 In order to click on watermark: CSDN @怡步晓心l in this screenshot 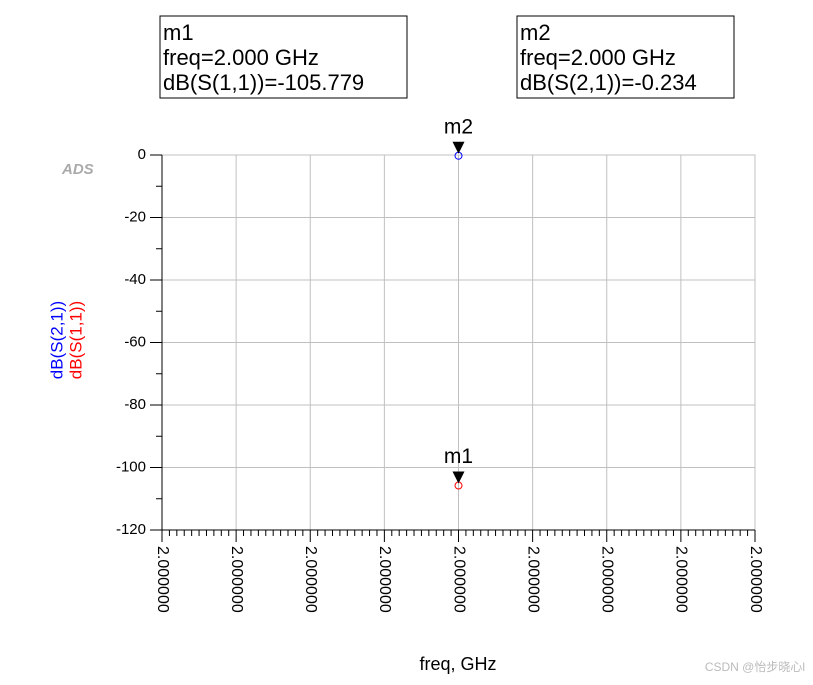, I will do `click(755, 667)`.